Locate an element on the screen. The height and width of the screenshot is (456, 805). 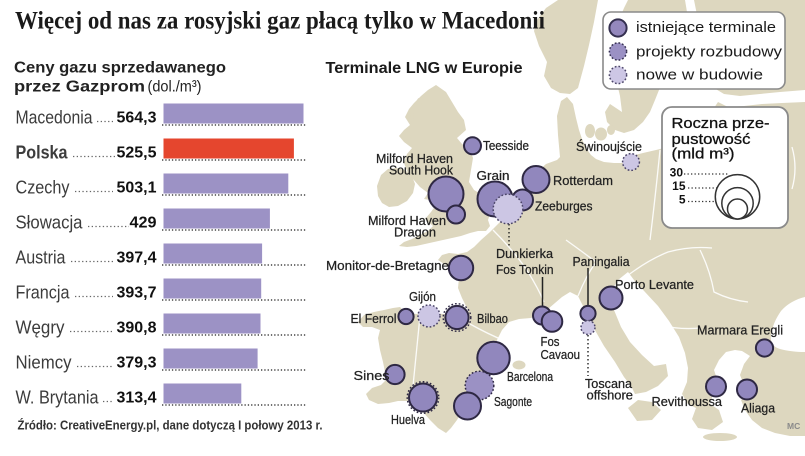
svg-text: Dragon is located at coordinates (415, 232).